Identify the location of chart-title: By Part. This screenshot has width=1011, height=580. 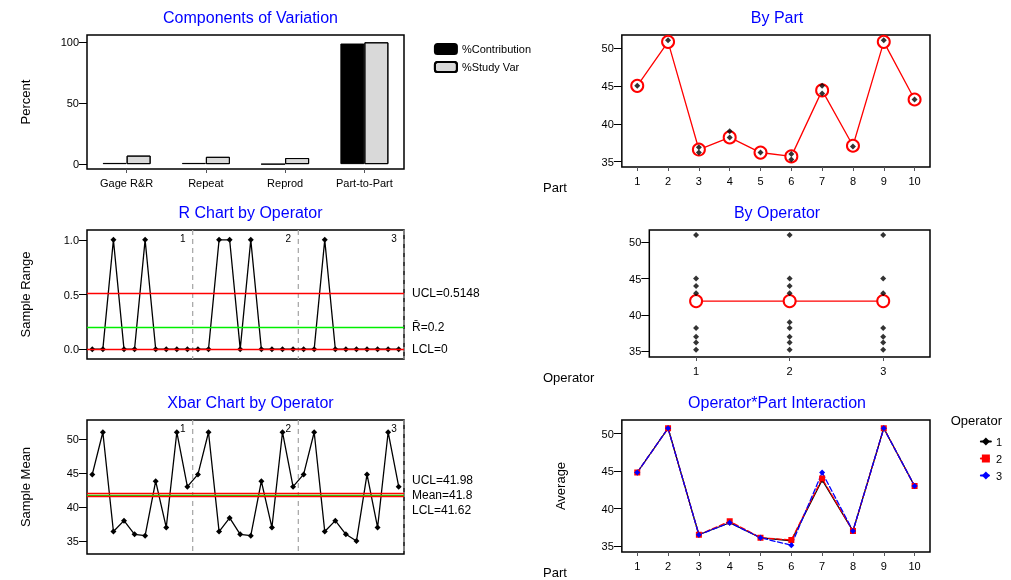
(777, 17).